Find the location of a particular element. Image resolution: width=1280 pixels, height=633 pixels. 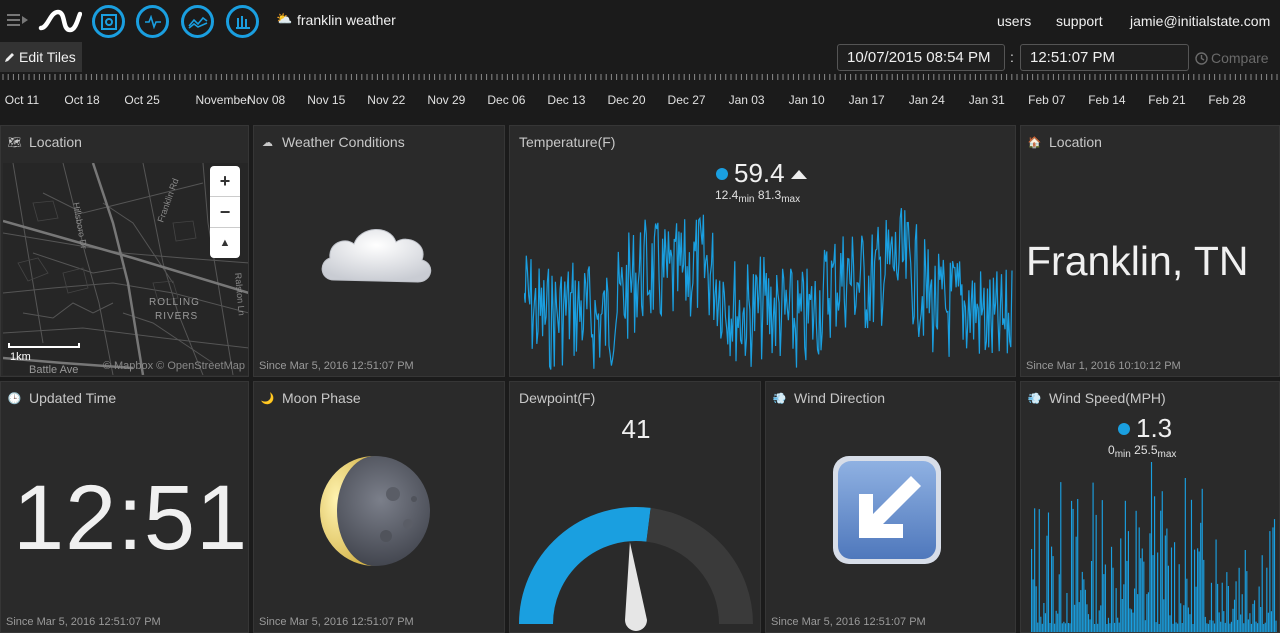

cloud-small-icon: ☁ is located at coordinates (267, 142).